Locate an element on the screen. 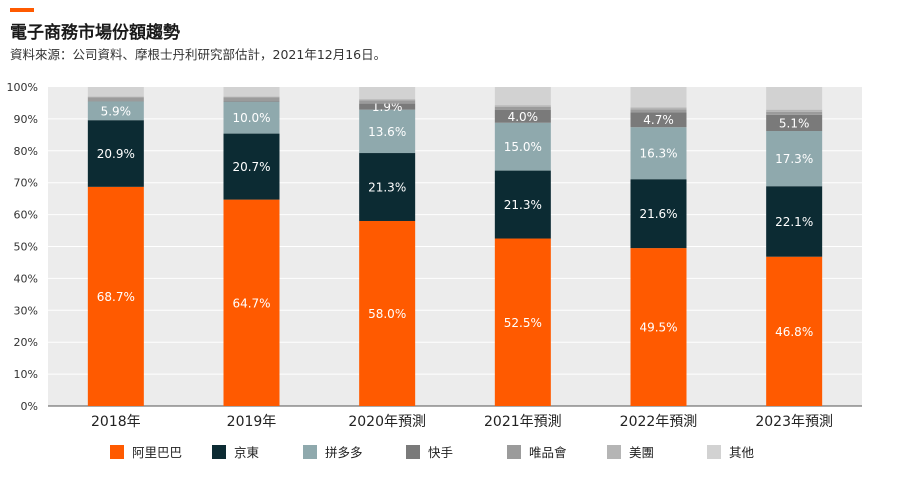 The width and height of the screenshot is (900, 478). legend-item: 拼多多 is located at coordinates (333, 451).